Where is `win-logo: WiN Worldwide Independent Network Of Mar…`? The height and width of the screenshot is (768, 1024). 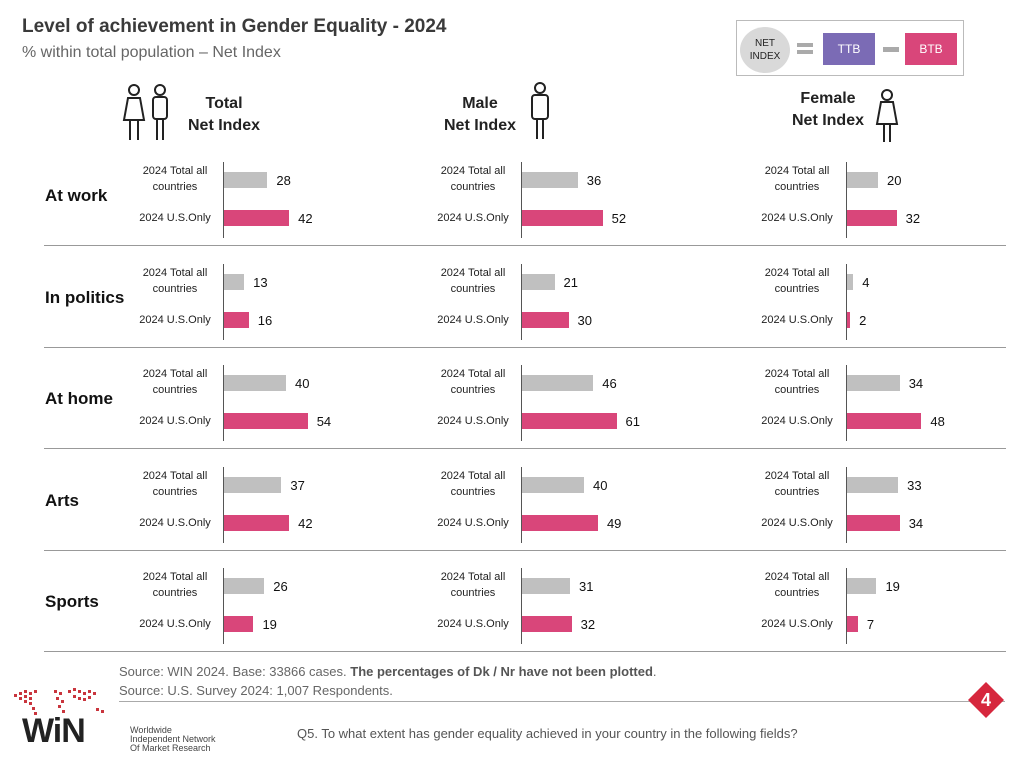
win-logo: WiN Worldwide Independent Network Of Mar… is located at coordinates (115, 721).